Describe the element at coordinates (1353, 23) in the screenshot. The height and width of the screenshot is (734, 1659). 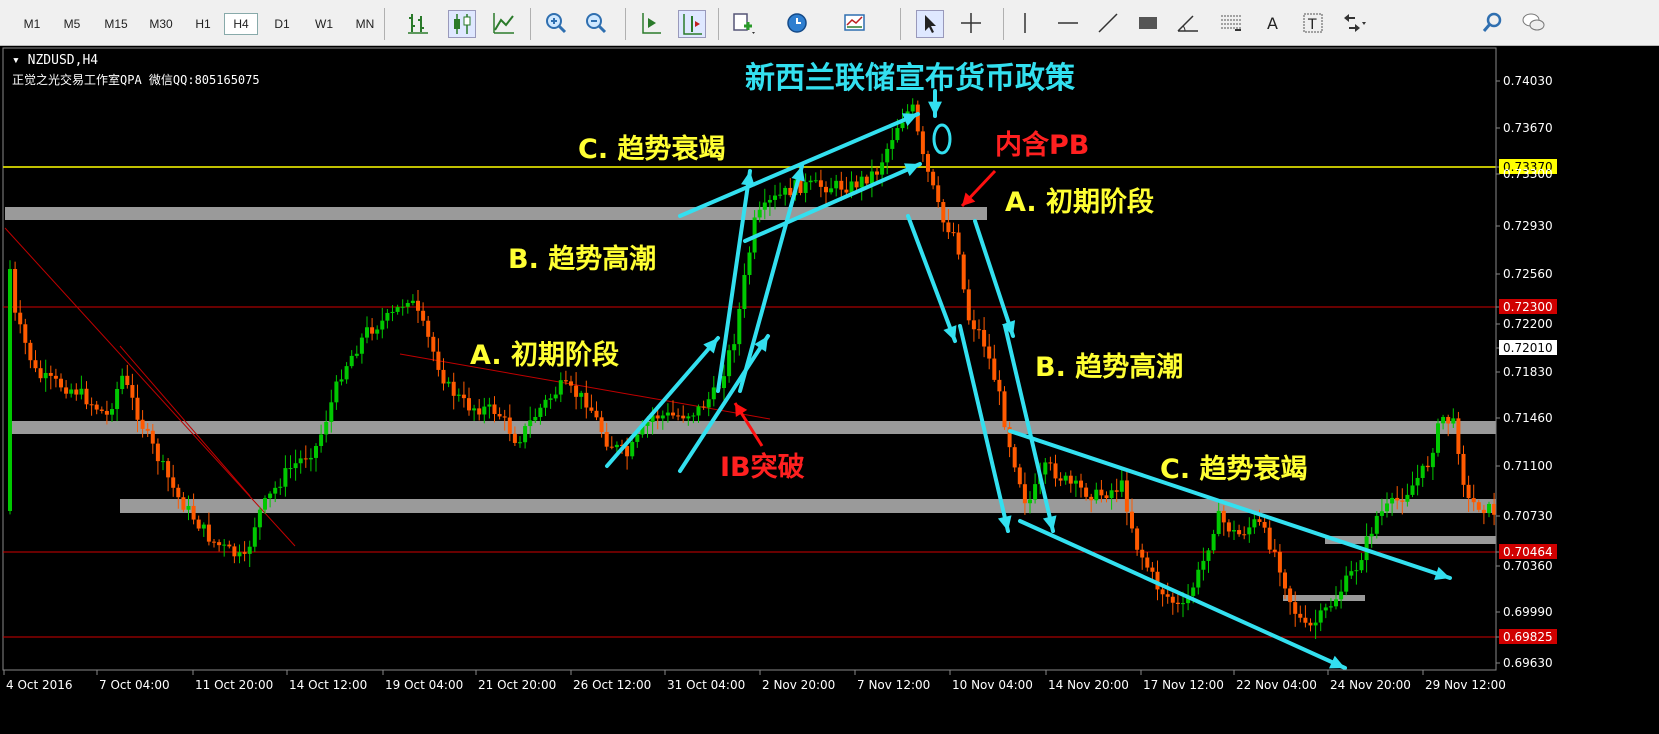
I see `arrows-icon` at that location.